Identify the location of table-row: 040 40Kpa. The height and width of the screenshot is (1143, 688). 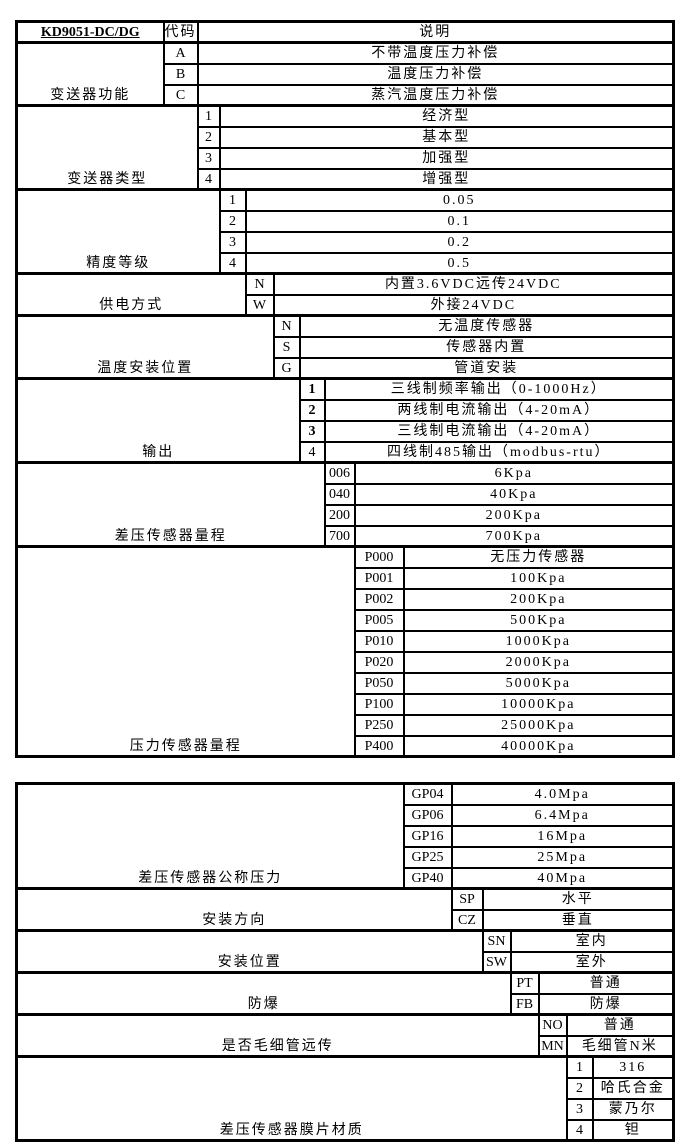
(346, 494).